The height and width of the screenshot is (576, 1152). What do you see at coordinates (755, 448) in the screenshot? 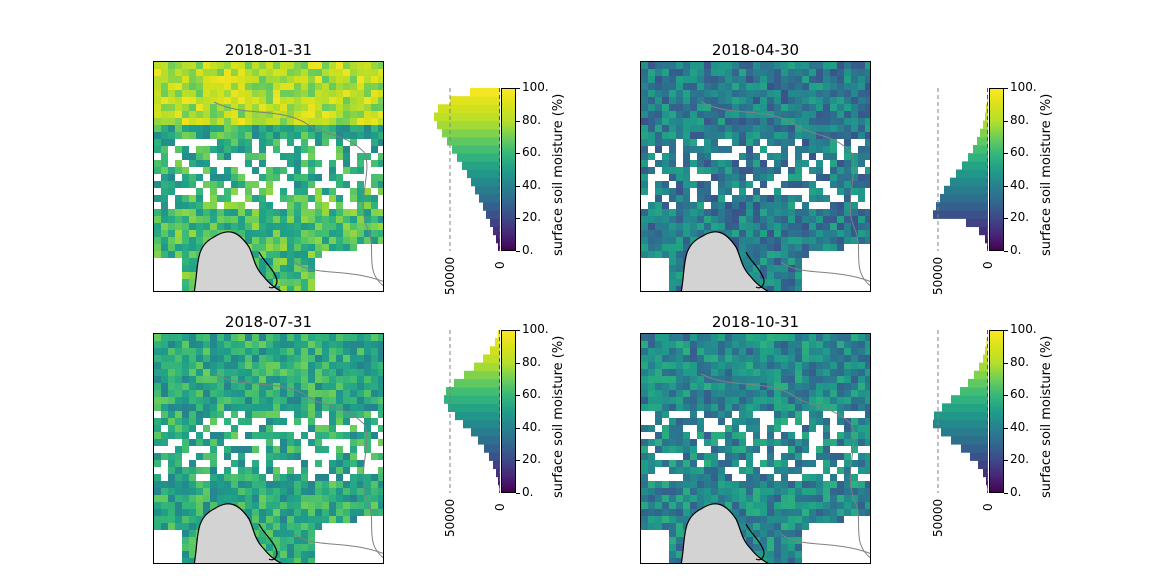
I see `map-raster` at bounding box center [755, 448].